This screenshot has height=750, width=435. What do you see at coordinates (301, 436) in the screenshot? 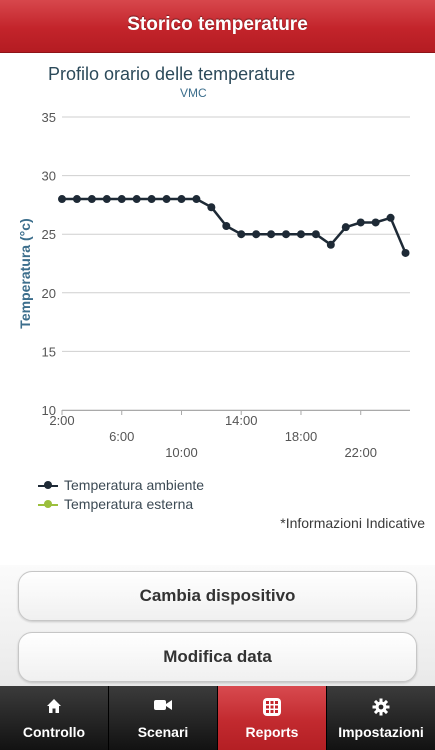
I see `x-tick-label: 18:00` at bounding box center [301, 436].